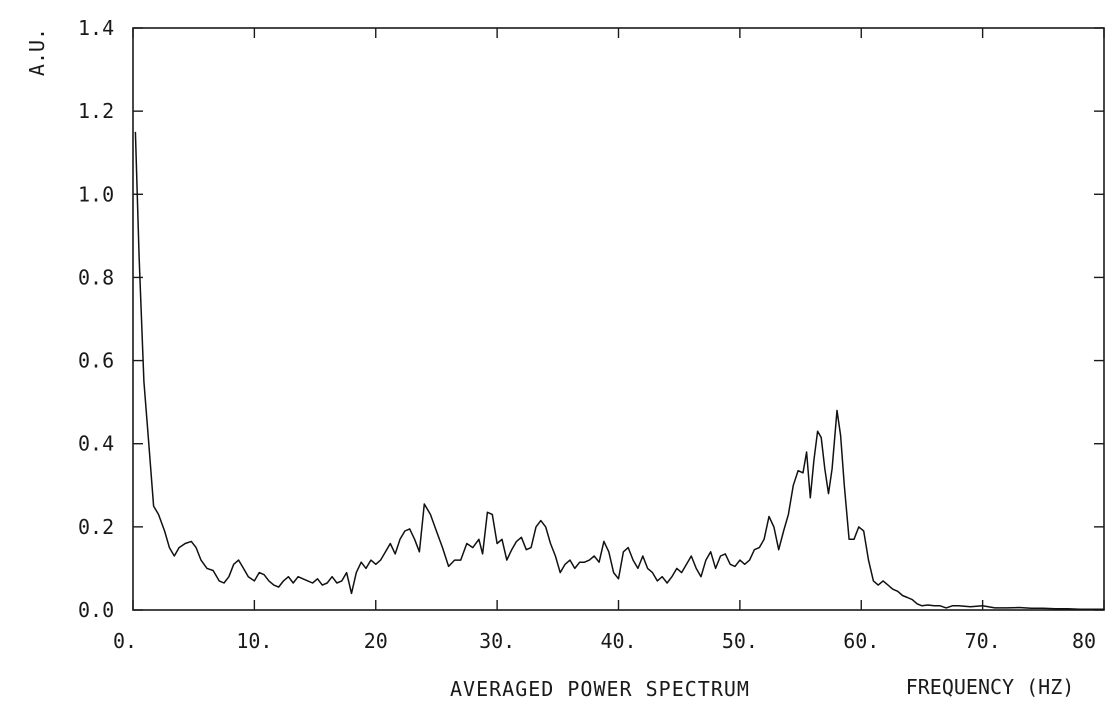 This screenshot has width=1106, height=705. Describe the element at coordinates (600, 689) in the screenshot. I see `chart-caption: AVERAGED POWER SPECTRUM` at that location.